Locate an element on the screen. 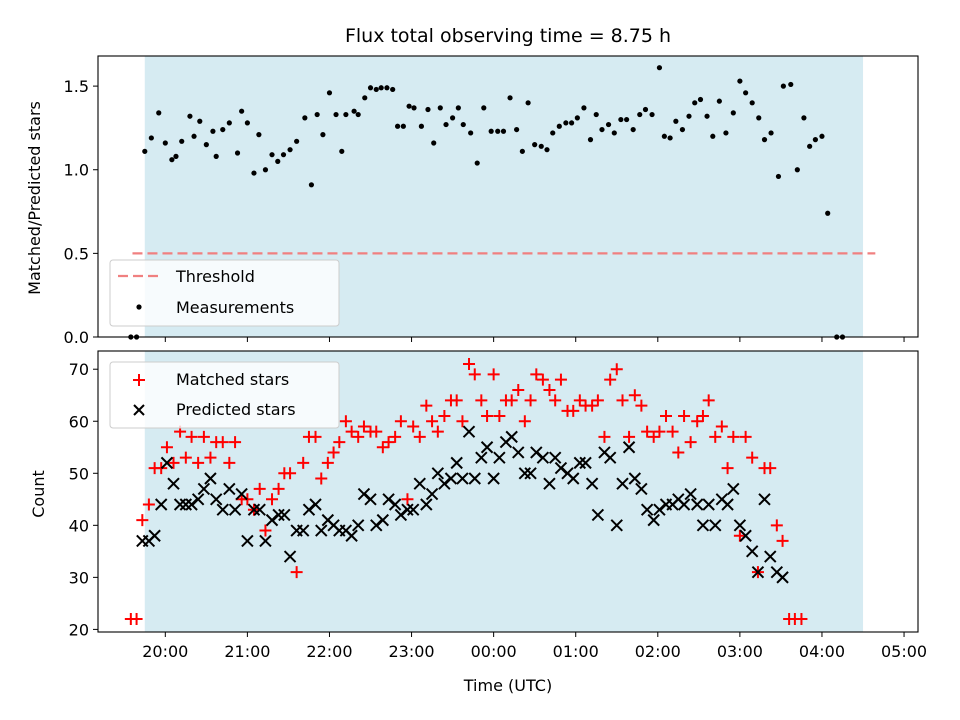 This screenshot has height=720, width=960. top-y-tick-label: 1.0 is located at coordinates (76, 170).